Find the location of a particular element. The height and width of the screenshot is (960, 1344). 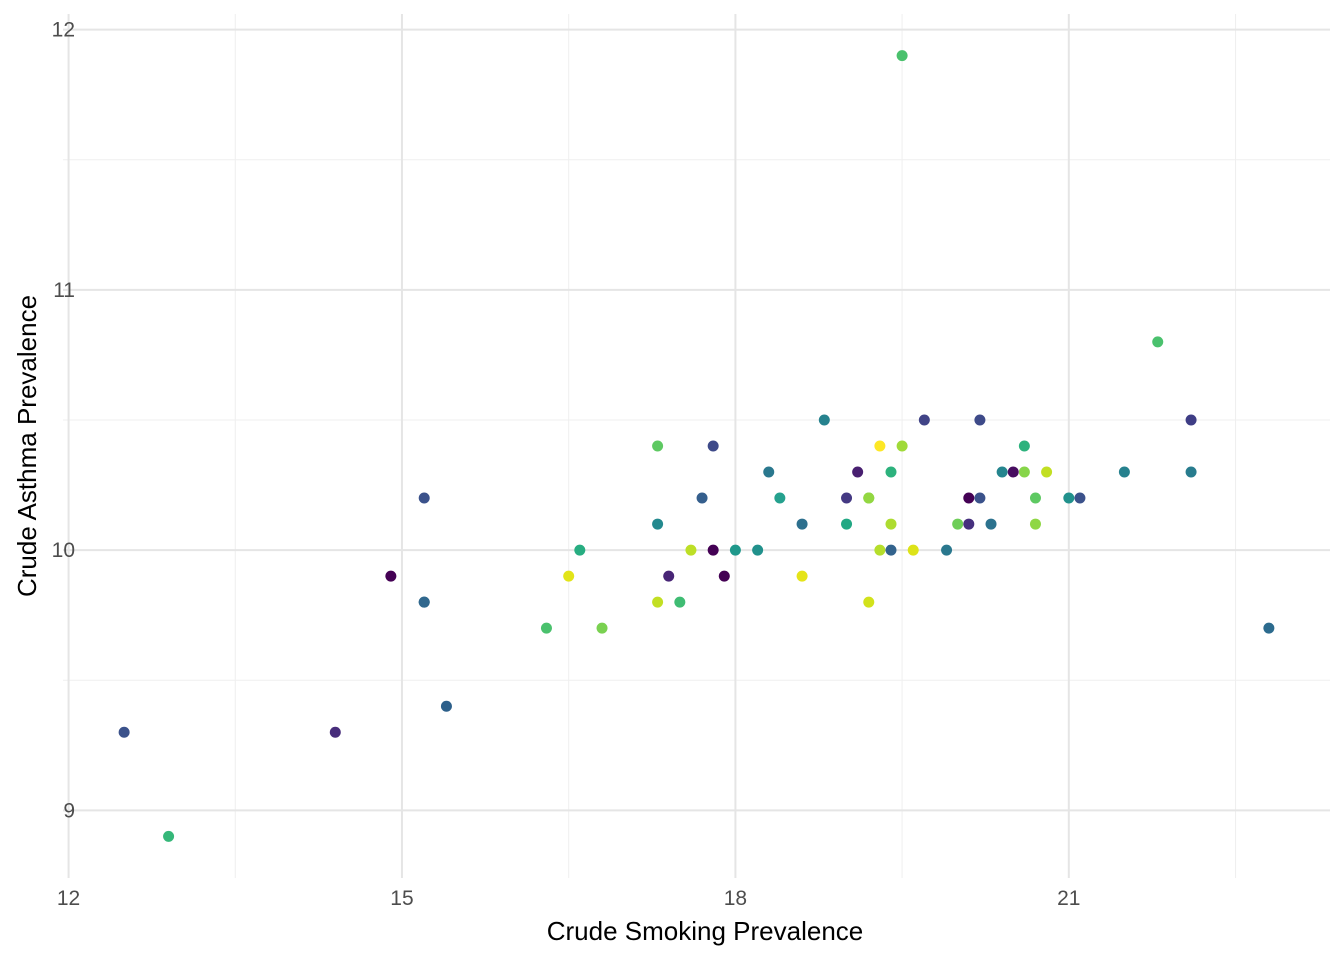

y-tick-label: 12 is located at coordinates (63, 30).